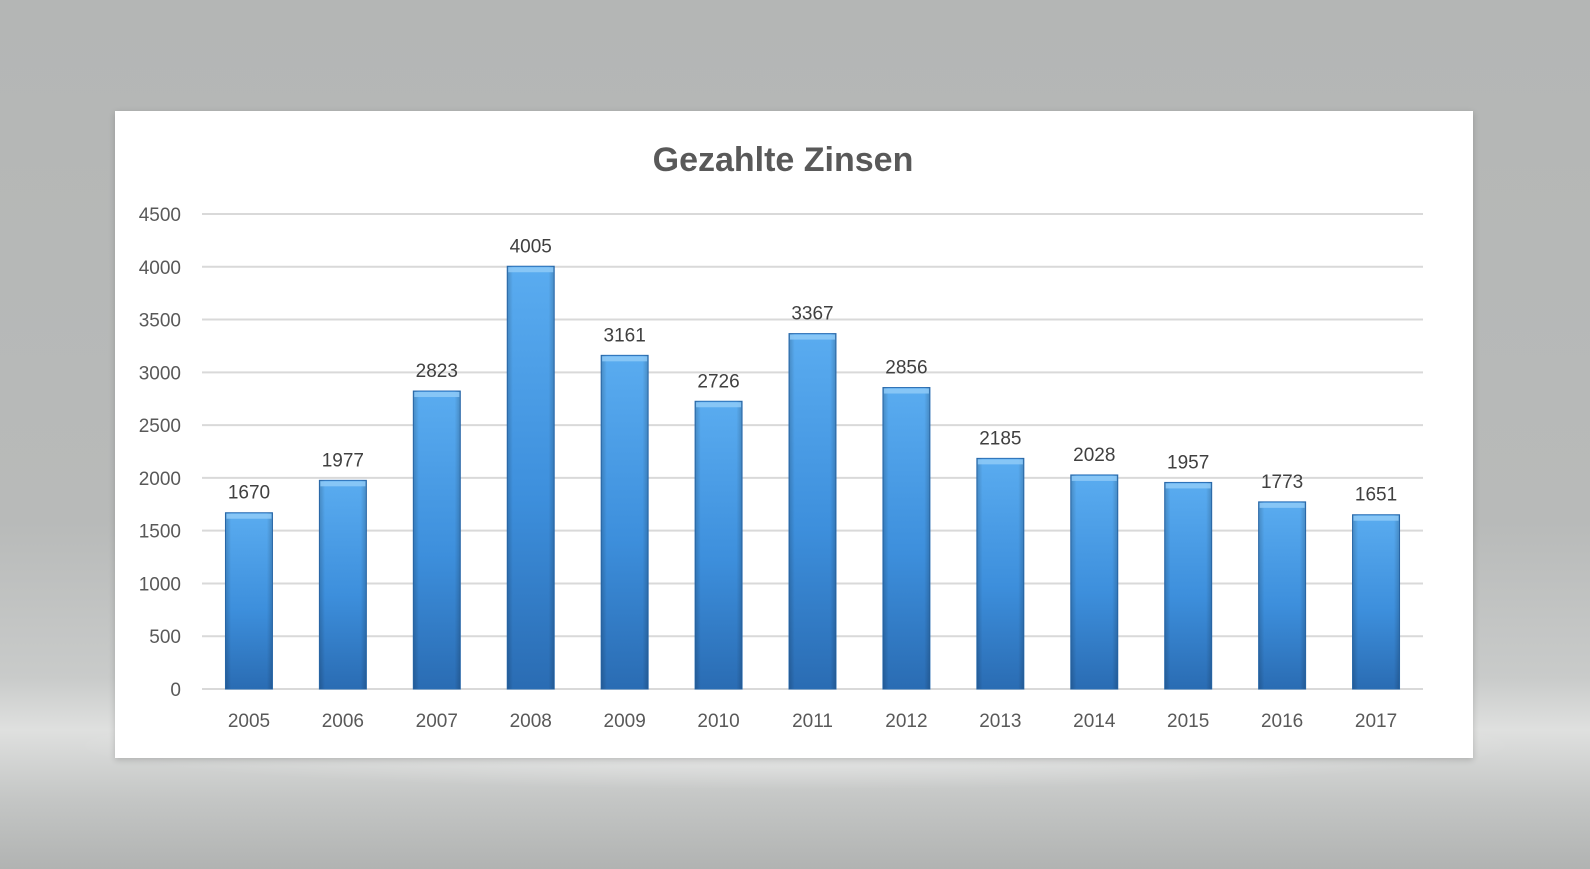 The image size is (1590, 869). What do you see at coordinates (1000, 438) in the screenshot?
I see `data-label: 2185` at bounding box center [1000, 438].